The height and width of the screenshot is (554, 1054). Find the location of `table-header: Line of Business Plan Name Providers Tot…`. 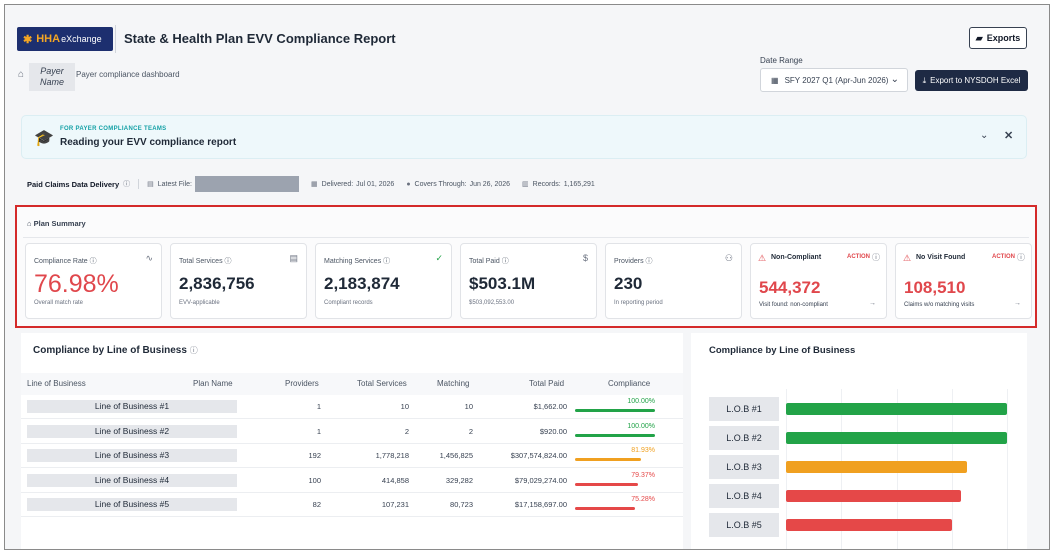

table-header: Line of Business Plan Name Providers Tot… is located at coordinates (352, 384).